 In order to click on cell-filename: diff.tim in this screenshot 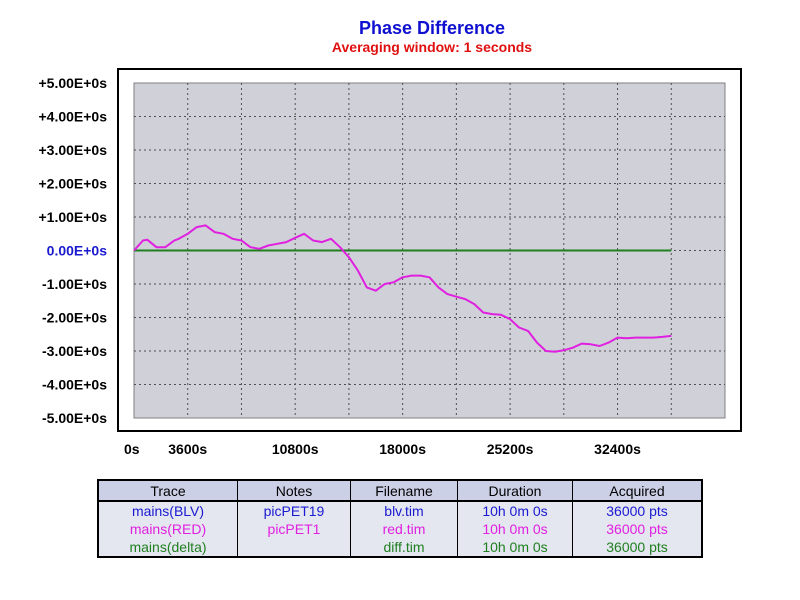, I will do `click(404, 547)`.